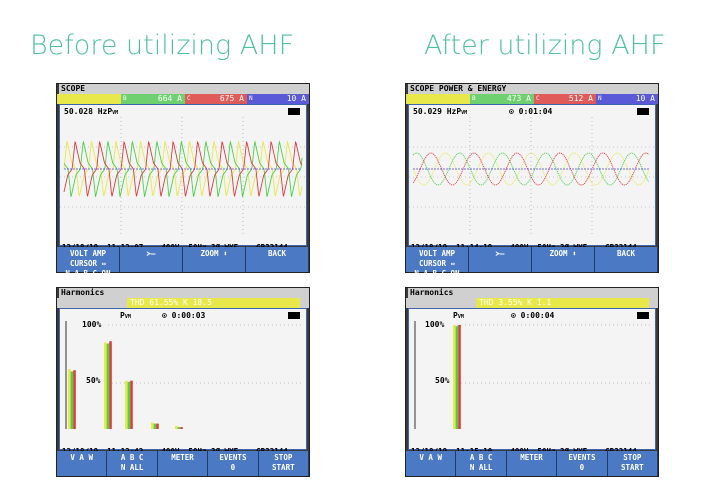 The height and width of the screenshot is (498, 712). What do you see at coordinates (213, 303) in the screenshot?
I see `thd-readout: THD 61.55% K 18.5` at bounding box center [213, 303].